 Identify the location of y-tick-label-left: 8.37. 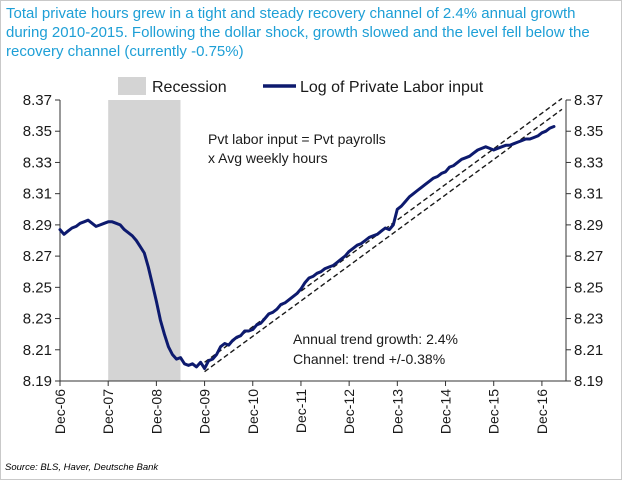
(37, 100).